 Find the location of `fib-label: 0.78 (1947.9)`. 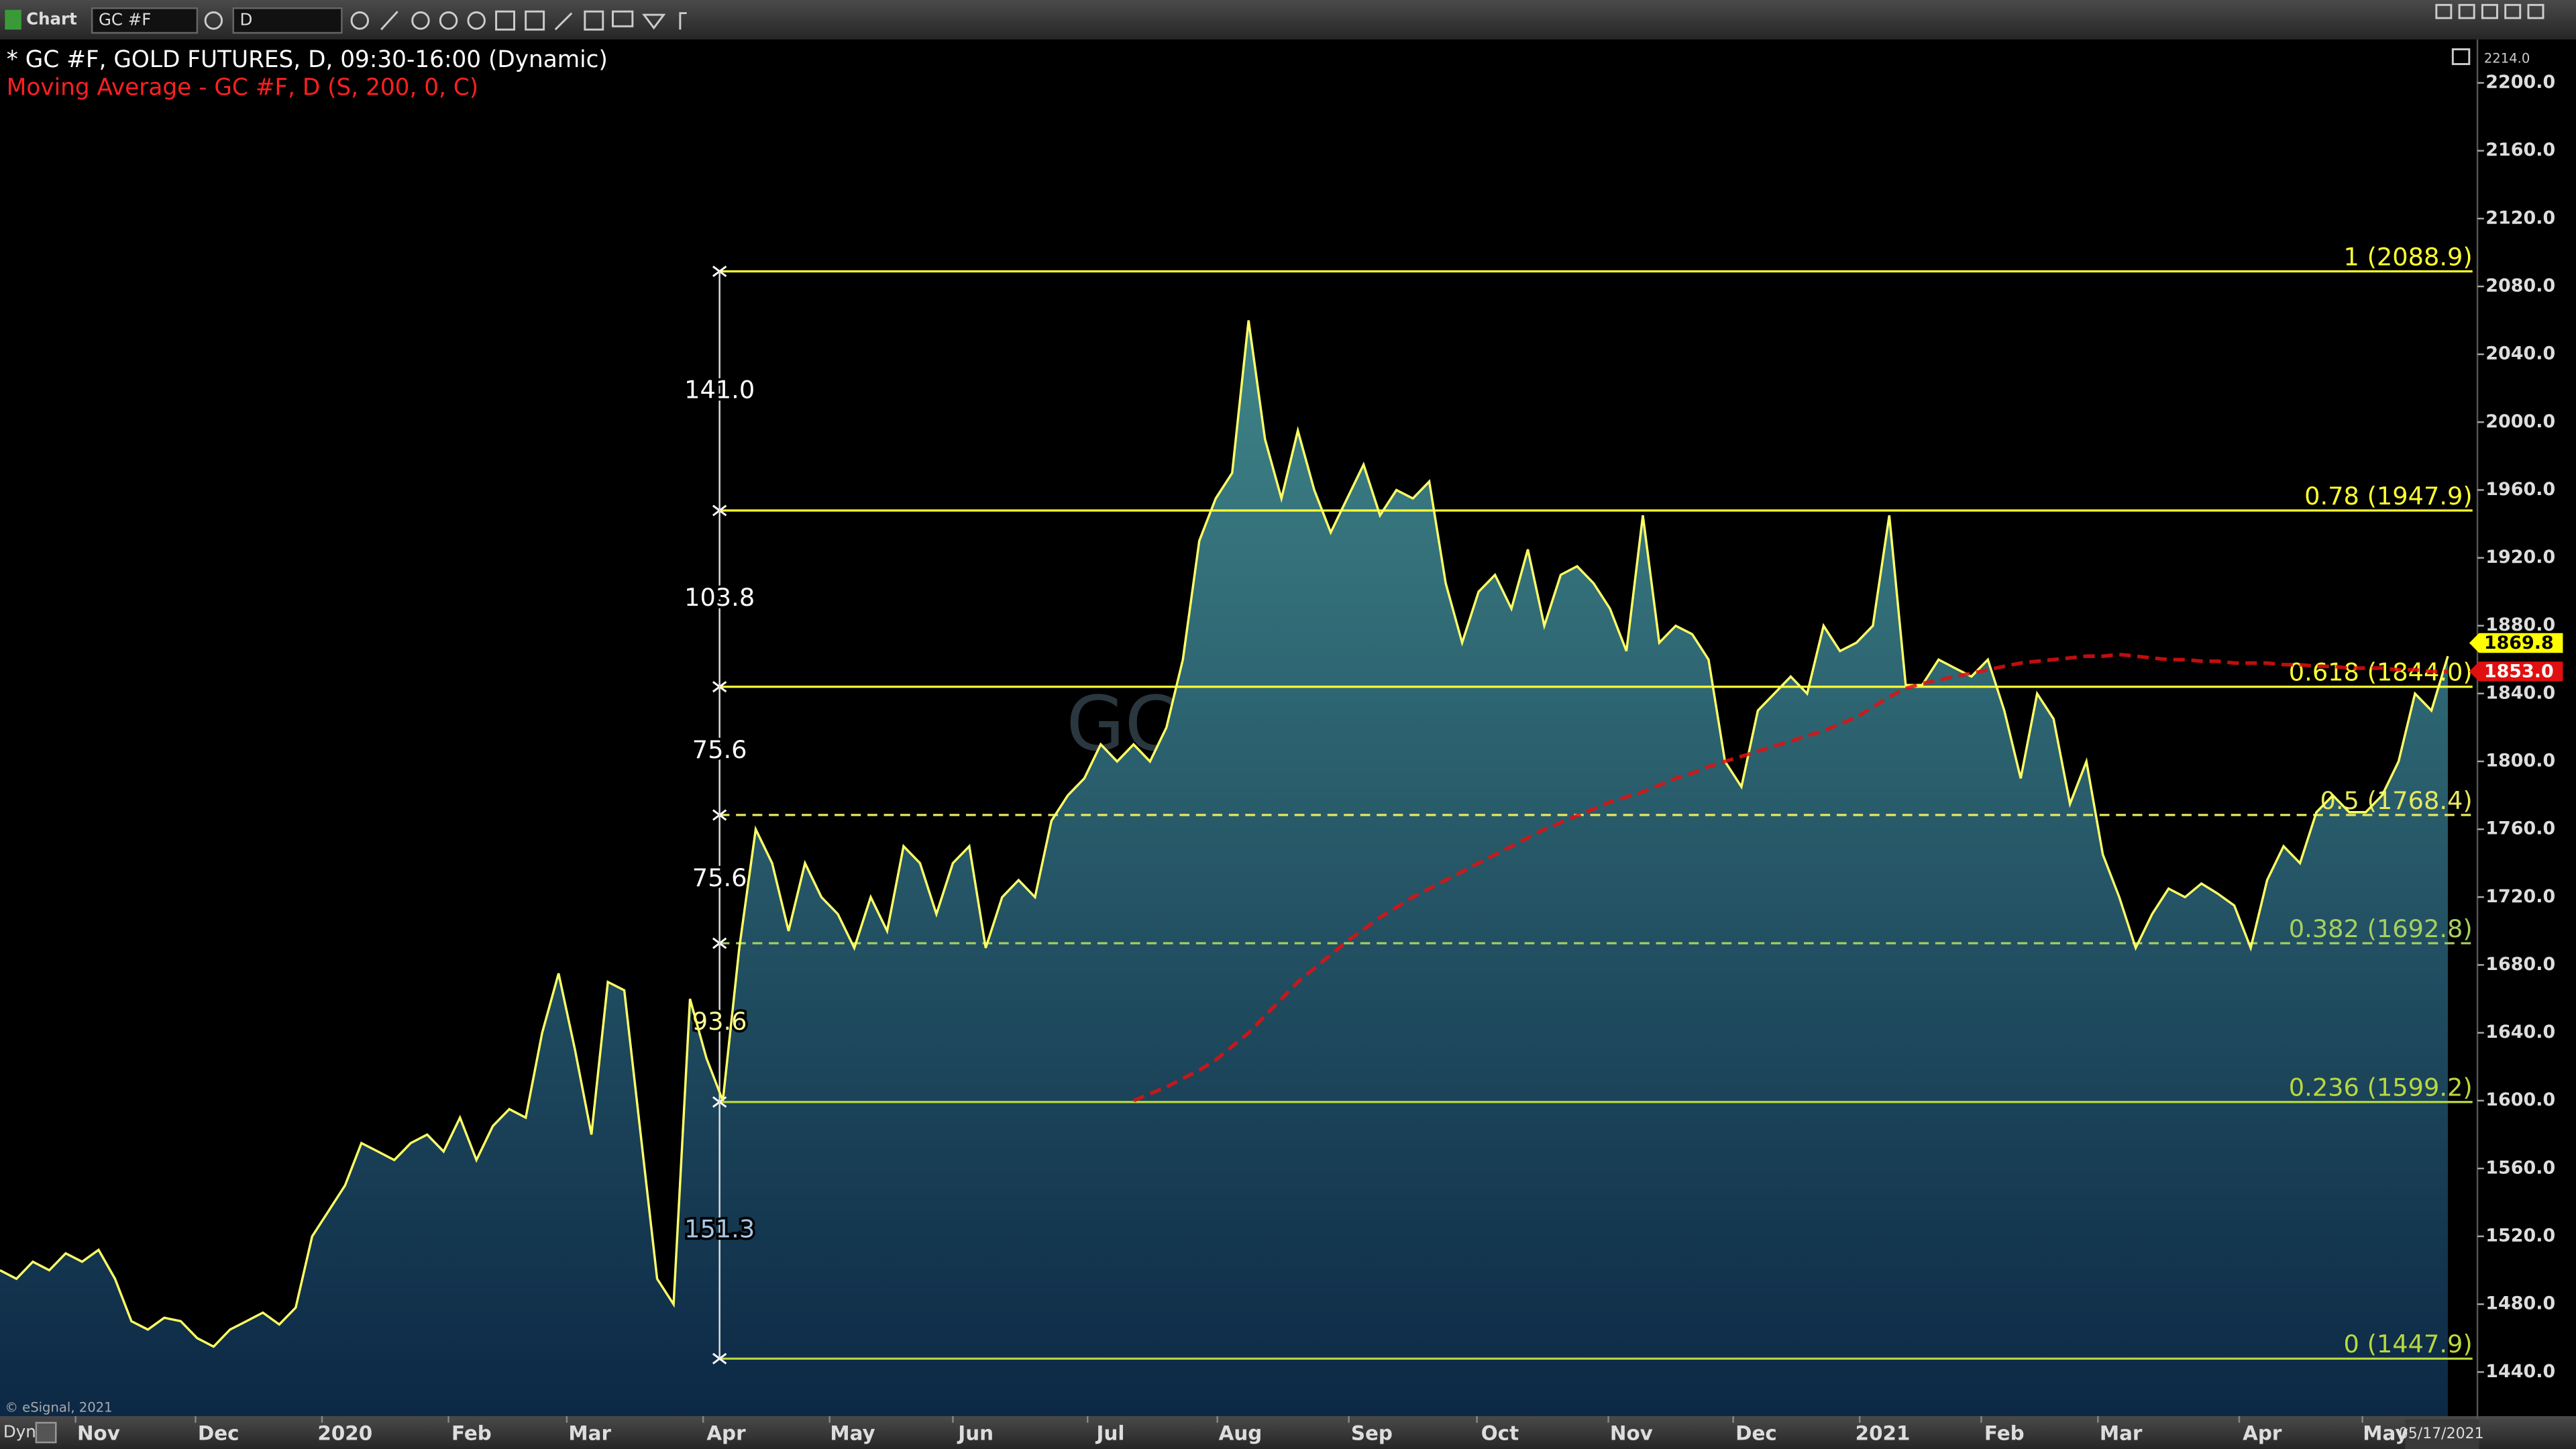

fib-label: 0.78 (1947.9) is located at coordinates (2388, 496).